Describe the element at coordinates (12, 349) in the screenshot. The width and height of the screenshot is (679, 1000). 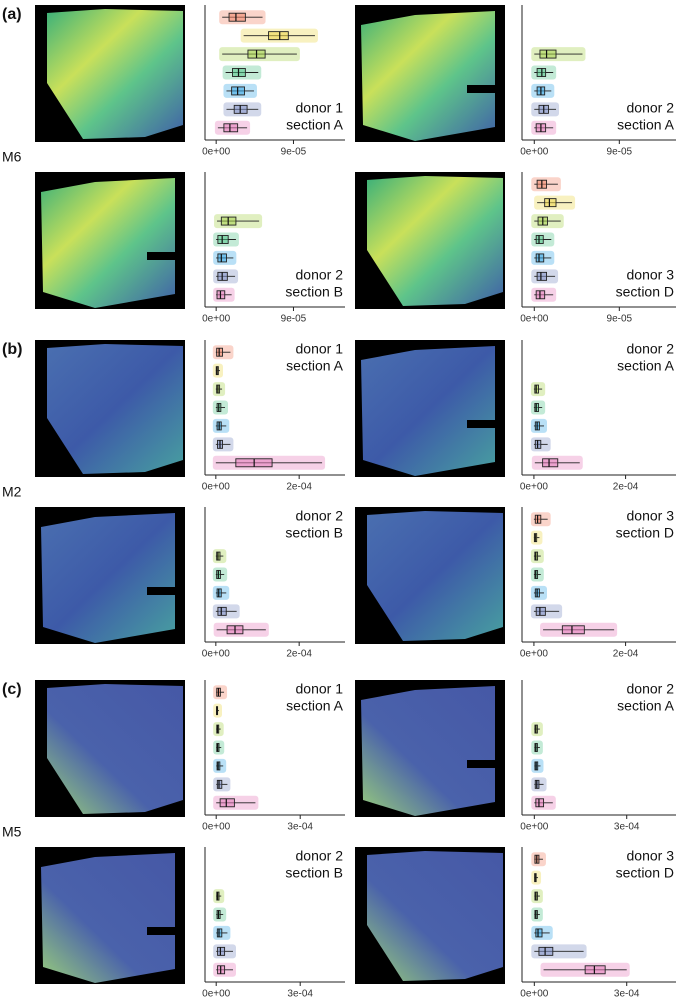
I see `panel-label: (b)` at that location.